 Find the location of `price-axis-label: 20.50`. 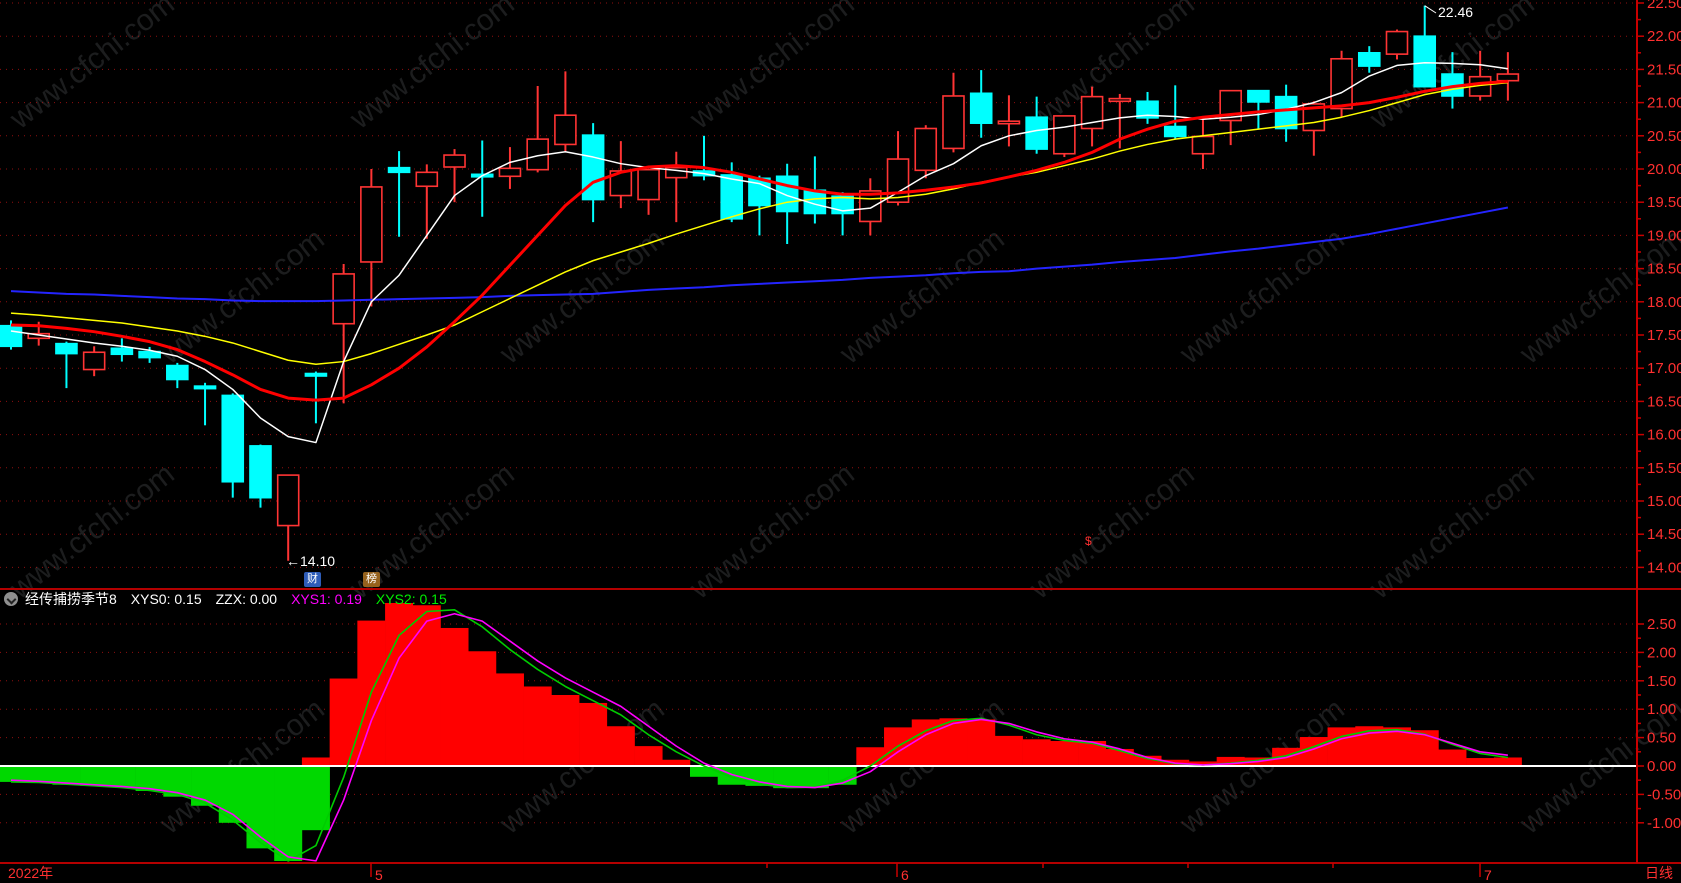

price-axis-label: 20.50 is located at coordinates (1664, 136).